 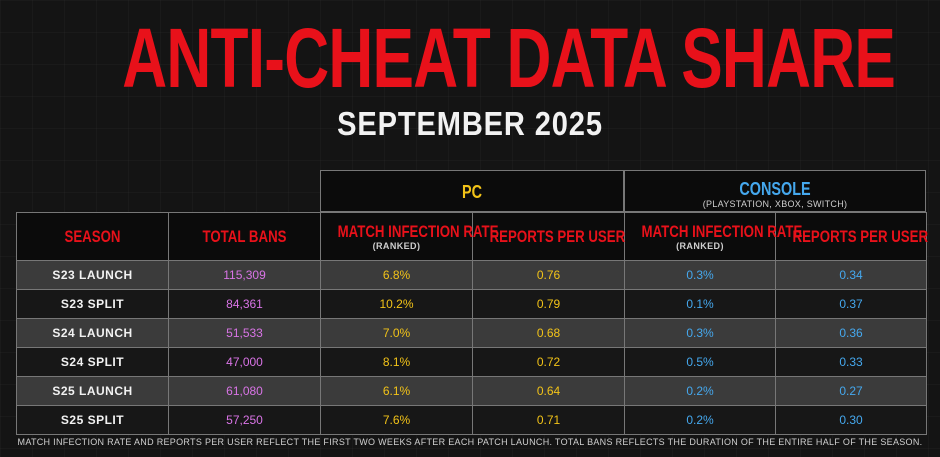 What do you see at coordinates (851, 391) in the screenshot?
I see `cell-console-reports-per-user: 0.27` at bounding box center [851, 391].